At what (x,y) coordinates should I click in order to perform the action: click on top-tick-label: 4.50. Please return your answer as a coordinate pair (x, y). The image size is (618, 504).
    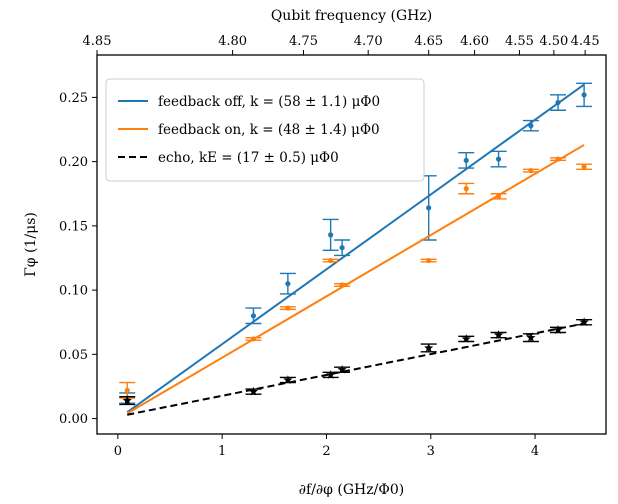
    Looking at the image, I should click on (553, 41).